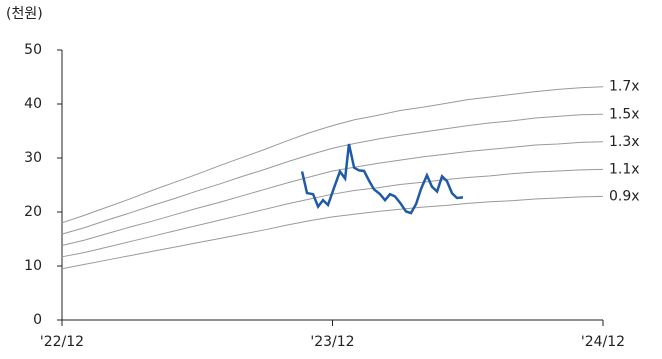 This screenshot has height=359, width=662. What do you see at coordinates (332, 342) in the screenshot?
I see `x-tick-label: '23/12` at bounding box center [332, 342].